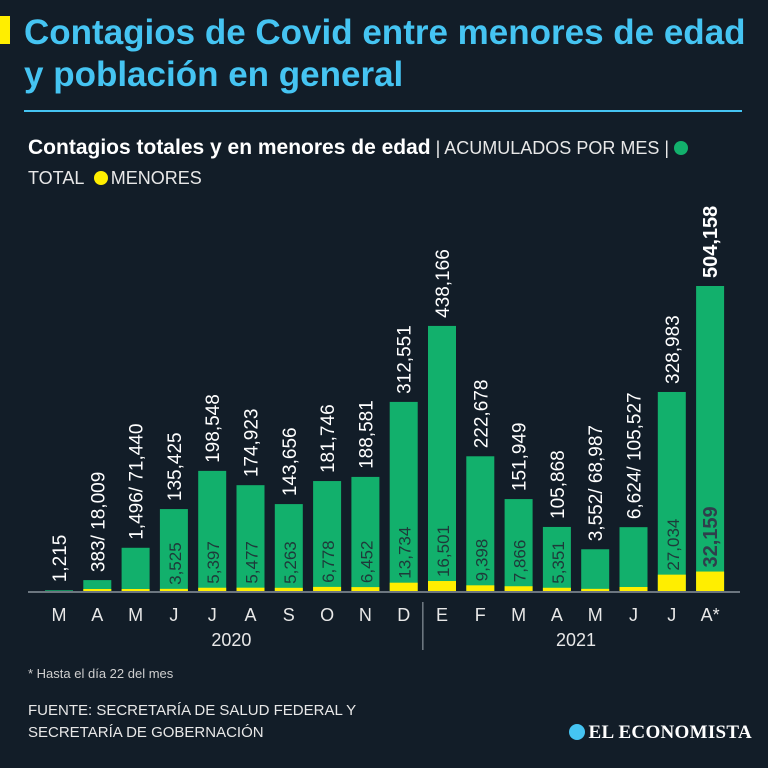 The height and width of the screenshot is (768, 768). I want to click on total-value-label: 328,983, so click(673, 349).